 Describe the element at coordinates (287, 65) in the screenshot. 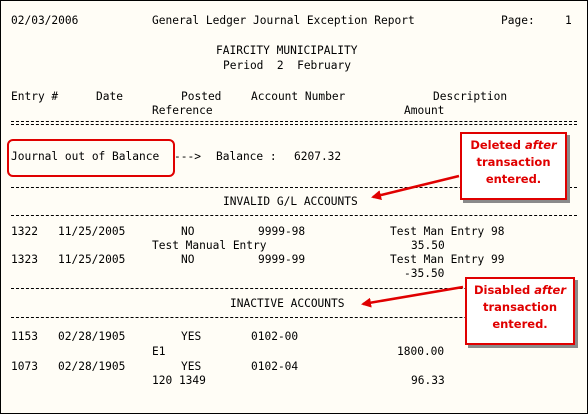

I see `period-label: Period 2 February` at that location.